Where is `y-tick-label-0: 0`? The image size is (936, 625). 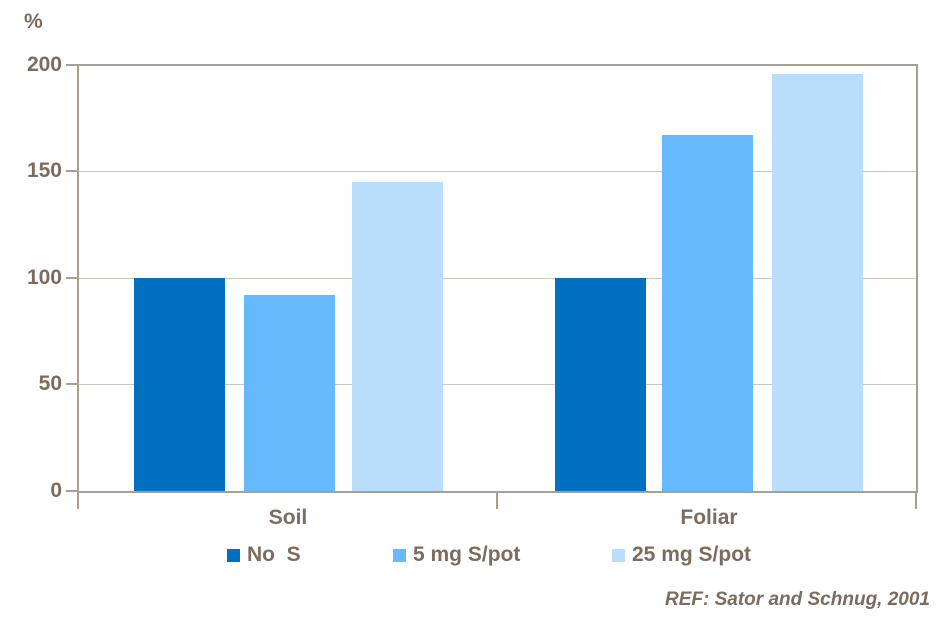 y-tick-label-0: 0 is located at coordinates (56, 490).